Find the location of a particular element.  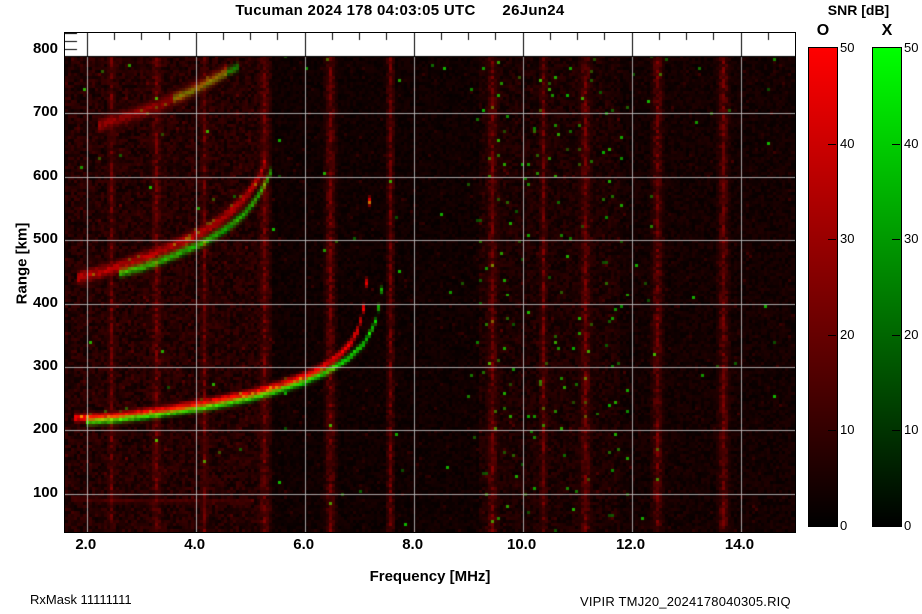

x-tick-10.0: 10.0 is located at coordinates (522, 544).